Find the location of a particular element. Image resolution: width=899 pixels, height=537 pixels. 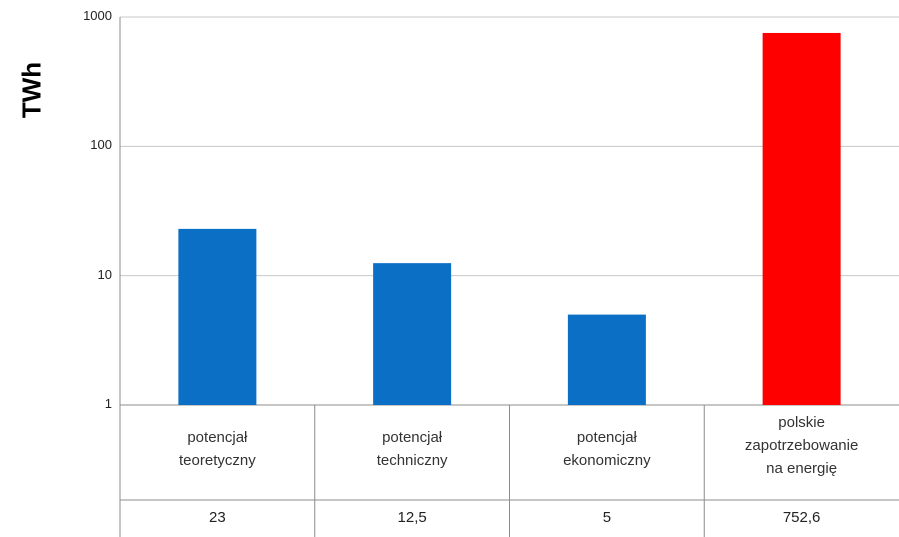

x-category-label: polskie zapotrzebowanie na energię is located at coordinates (801, 445).